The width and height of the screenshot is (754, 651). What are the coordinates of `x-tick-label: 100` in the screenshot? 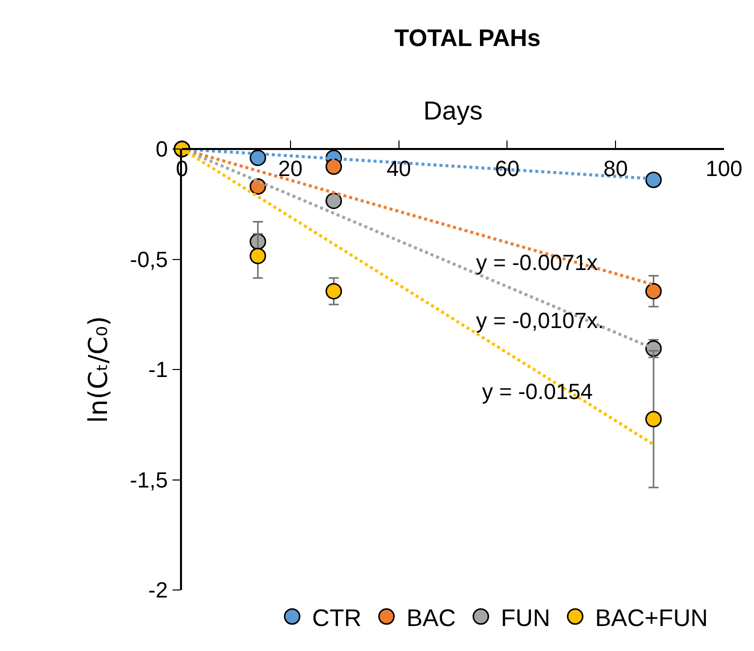 It's located at (724, 169).